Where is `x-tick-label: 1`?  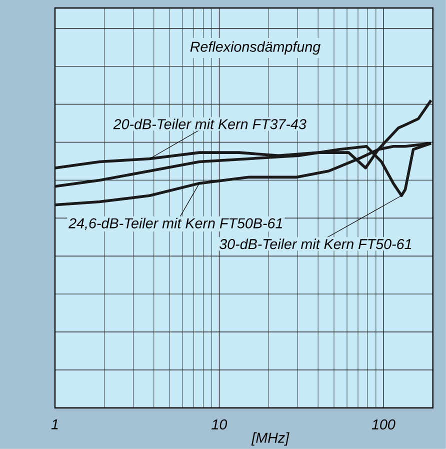 x-tick-label: 1 is located at coordinates (54, 424).